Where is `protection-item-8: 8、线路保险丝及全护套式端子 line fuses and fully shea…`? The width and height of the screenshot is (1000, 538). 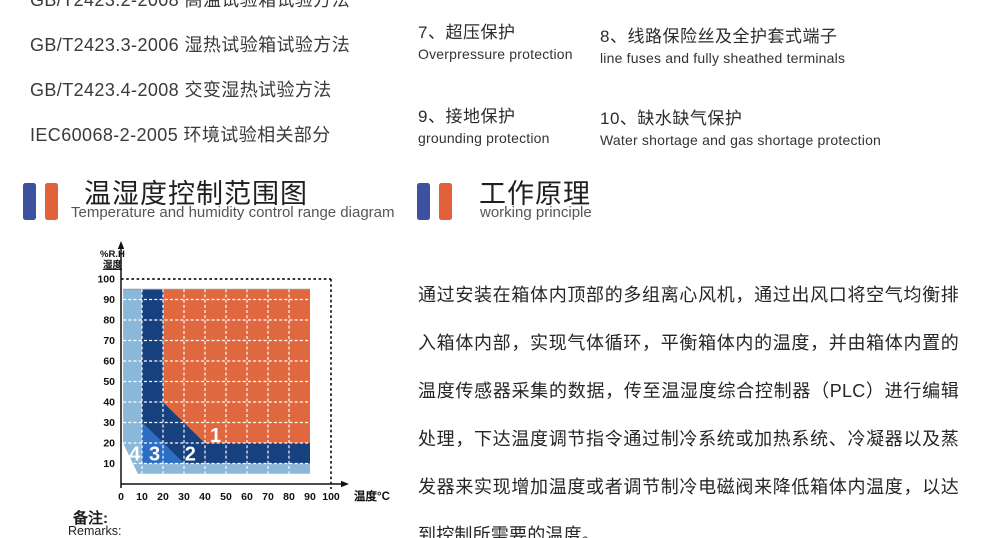 protection-item-8: 8、线路保险丝及全护套式端子 line fuses and fully shea… is located at coordinates (722, 44).